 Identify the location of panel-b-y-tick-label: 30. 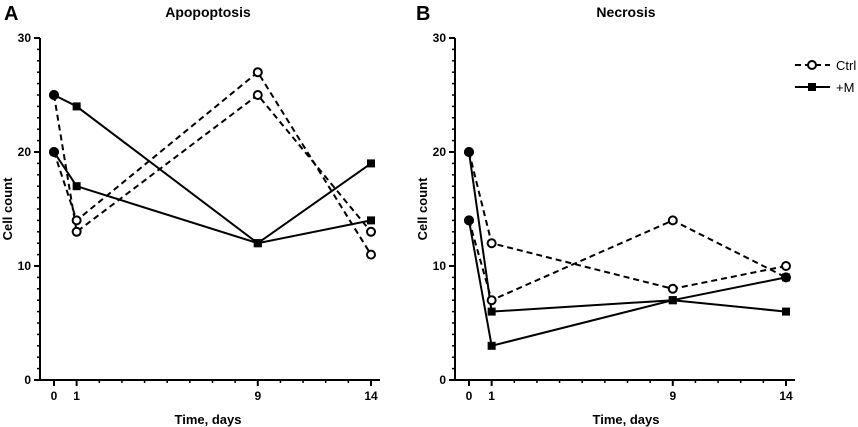
(440, 38).